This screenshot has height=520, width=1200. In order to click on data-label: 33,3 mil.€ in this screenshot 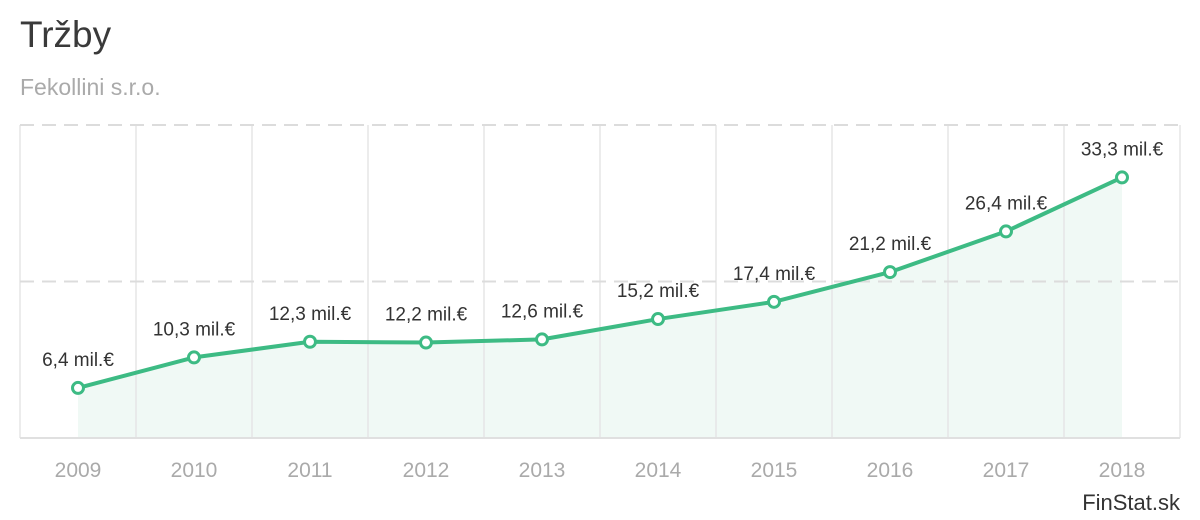, I will do `click(1122, 149)`.